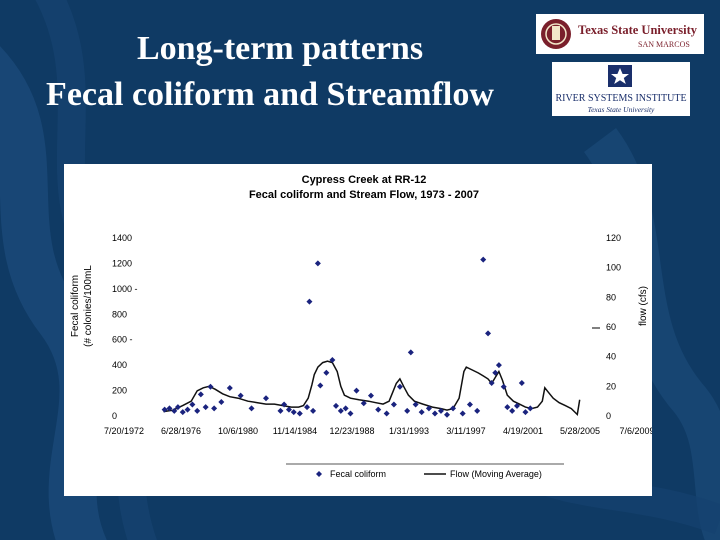 This screenshot has height=540, width=720. I want to click on y-left-tick-label: 800, so click(119, 314).